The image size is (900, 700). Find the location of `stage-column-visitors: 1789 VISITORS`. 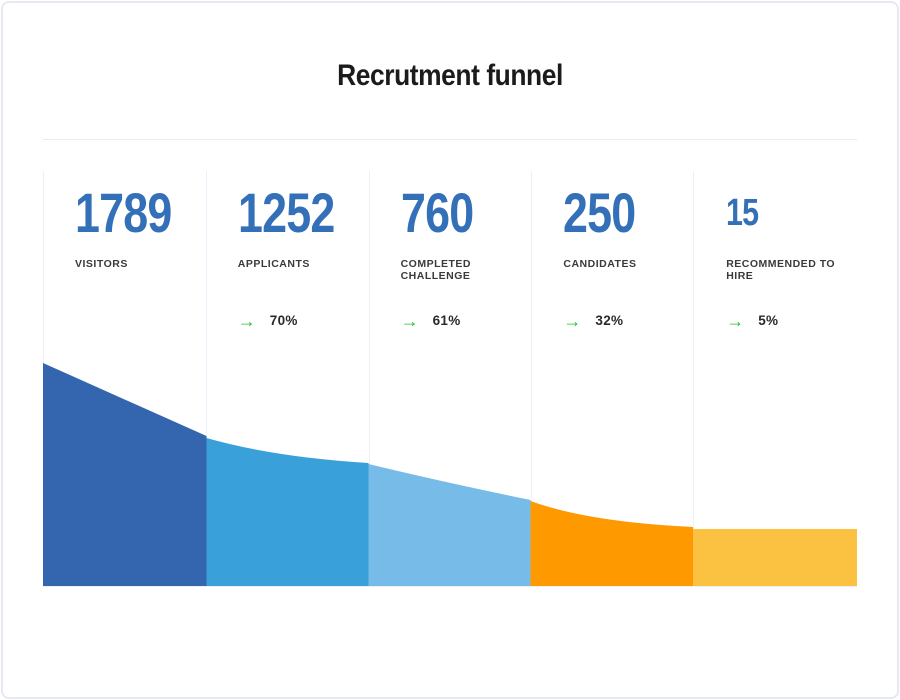

stage-column-visitors: 1789 VISITORS is located at coordinates (124, 379).